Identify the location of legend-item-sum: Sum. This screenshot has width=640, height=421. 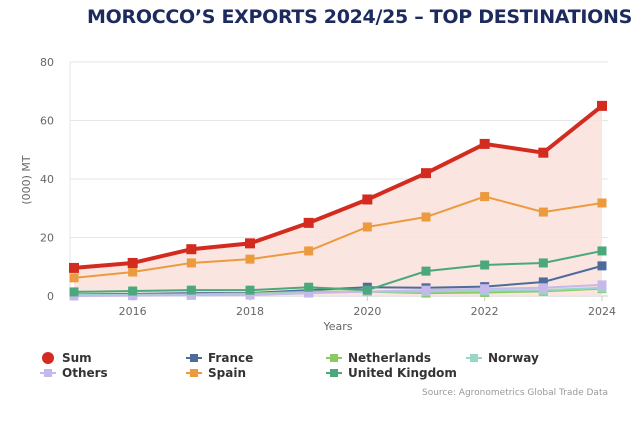
(67, 358).